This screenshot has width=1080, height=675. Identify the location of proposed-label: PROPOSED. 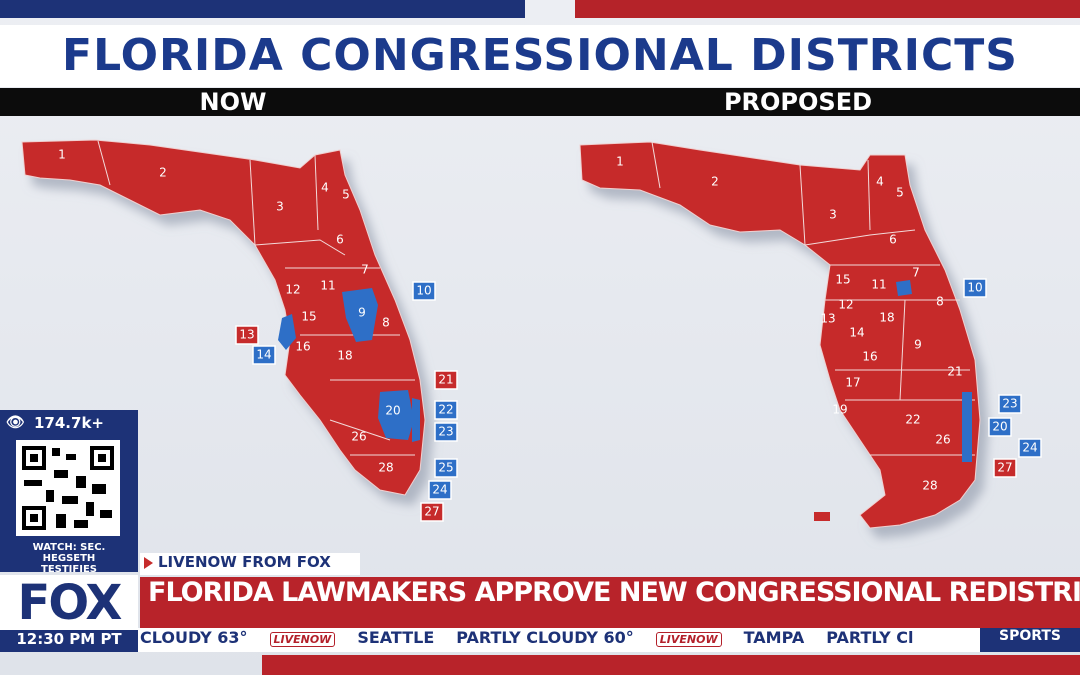
(798, 102).